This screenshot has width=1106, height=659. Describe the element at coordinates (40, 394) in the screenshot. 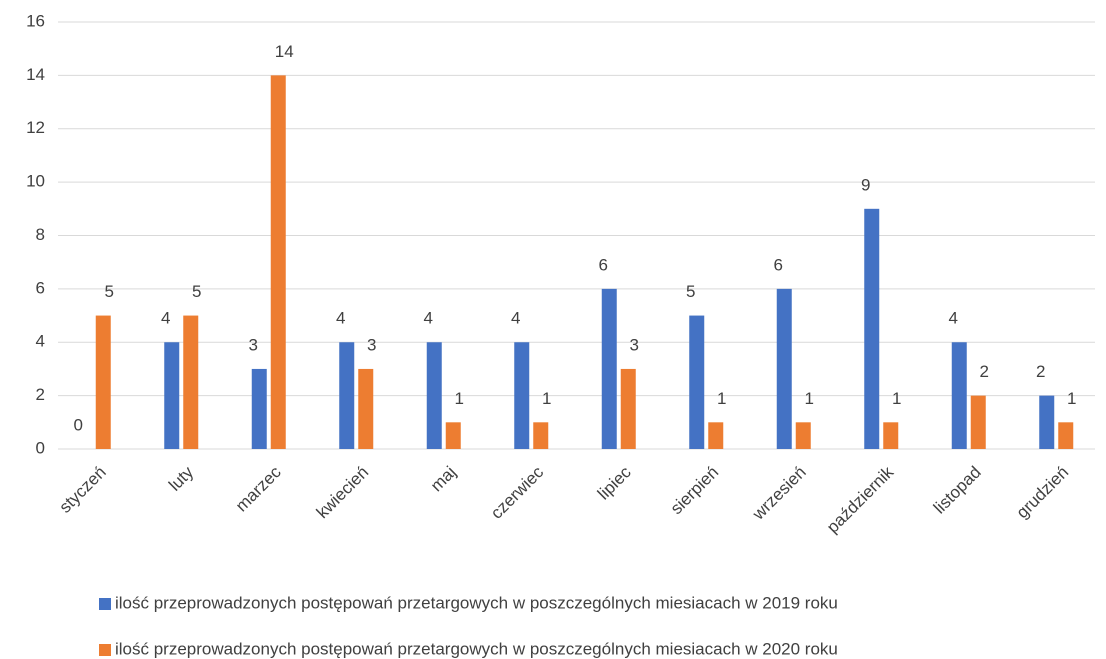

I see `y-tick-label: 2` at that location.